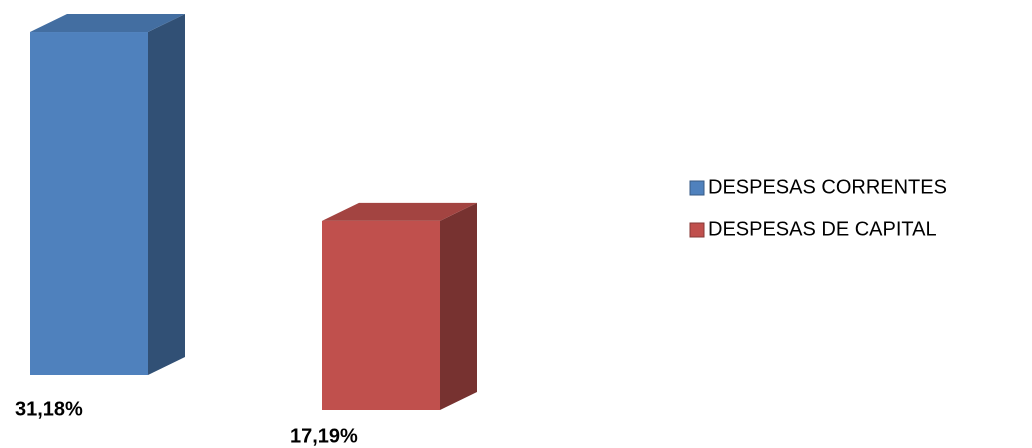 The image size is (1032, 448). What do you see at coordinates (324, 436) in the screenshot?
I see `value-label: 17,19%` at bounding box center [324, 436].